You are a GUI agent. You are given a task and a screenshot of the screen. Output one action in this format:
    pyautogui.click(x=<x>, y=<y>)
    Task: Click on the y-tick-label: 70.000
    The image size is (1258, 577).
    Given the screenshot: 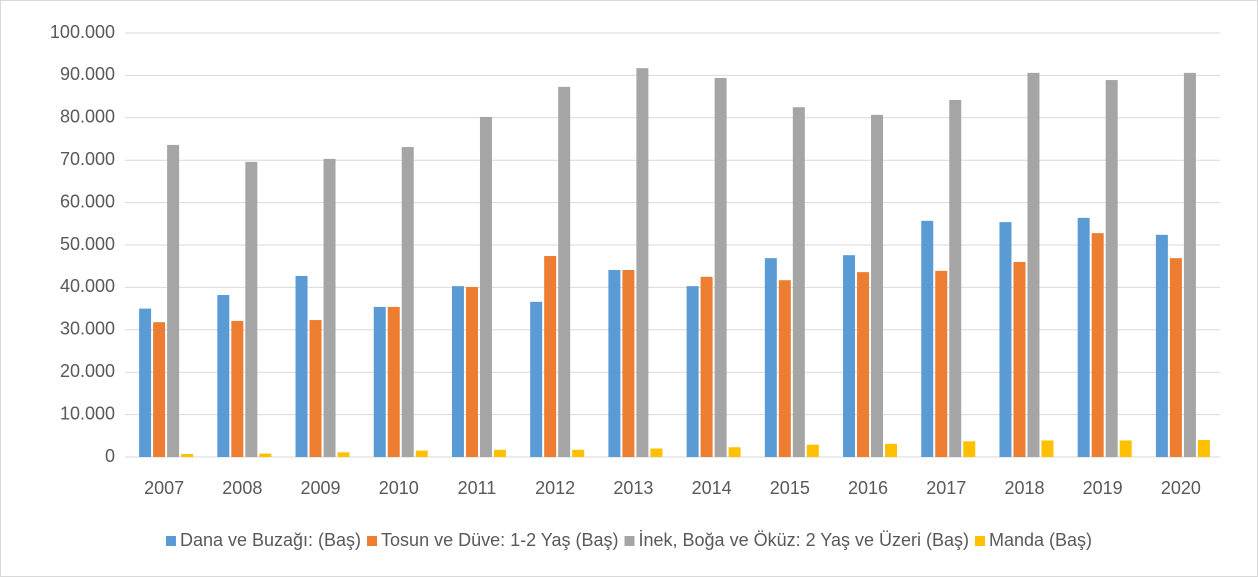 What is the action you would take?
    pyautogui.click(x=87, y=159)
    